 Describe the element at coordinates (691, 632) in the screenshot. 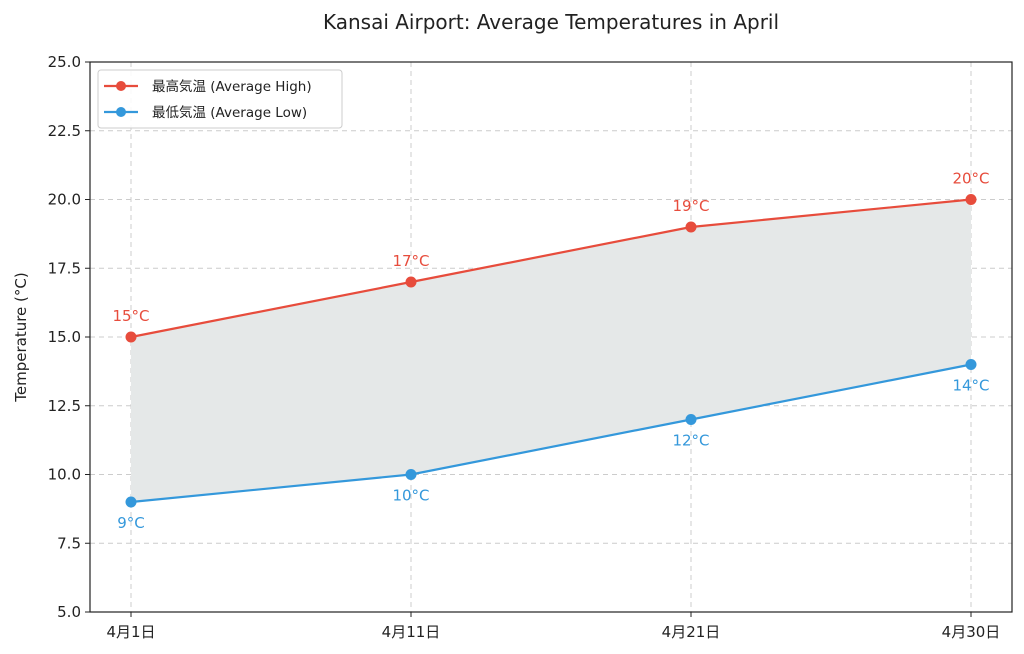

I see `x-tick-label: 4月21日` at that location.